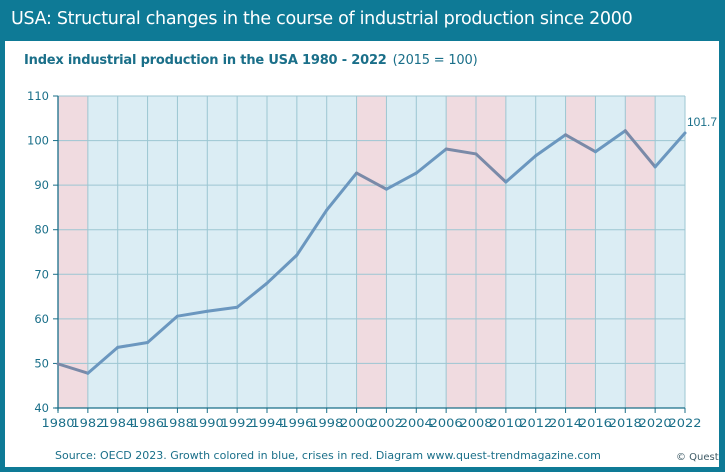 The image size is (725, 472). Describe the element at coordinates (435, 60) in the screenshot. I see `subtitle-note: (2015 = 100)` at that location.